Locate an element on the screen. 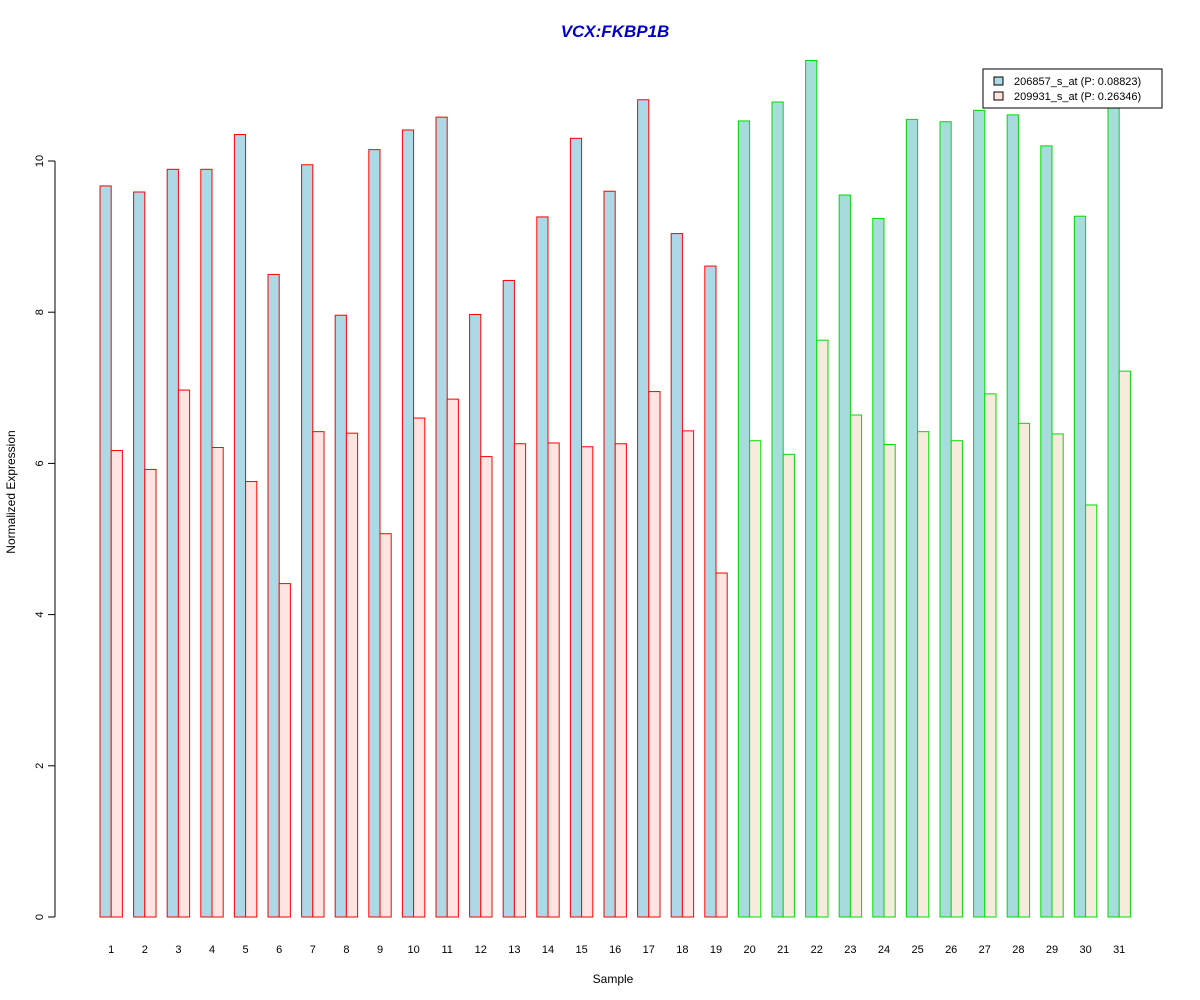 The width and height of the screenshot is (1200, 1000). x-tick-label: 10 is located at coordinates (413, 950).